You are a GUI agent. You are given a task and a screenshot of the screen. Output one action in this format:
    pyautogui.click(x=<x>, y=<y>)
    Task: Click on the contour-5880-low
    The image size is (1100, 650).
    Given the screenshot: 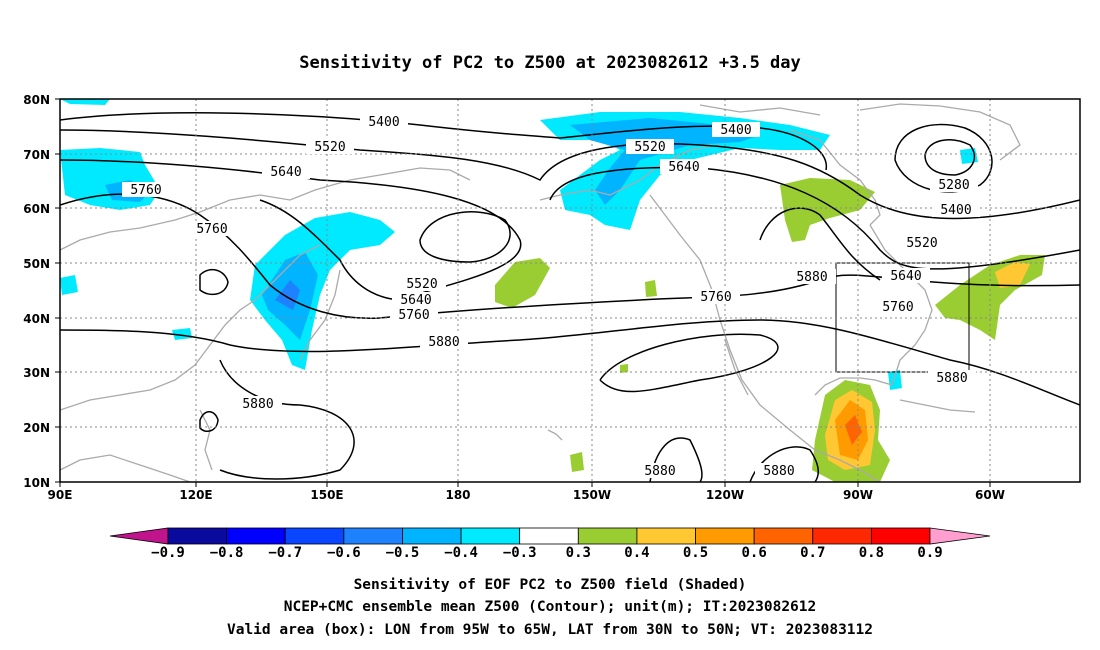 What is the action you would take?
    pyautogui.click(x=689, y=363)
    